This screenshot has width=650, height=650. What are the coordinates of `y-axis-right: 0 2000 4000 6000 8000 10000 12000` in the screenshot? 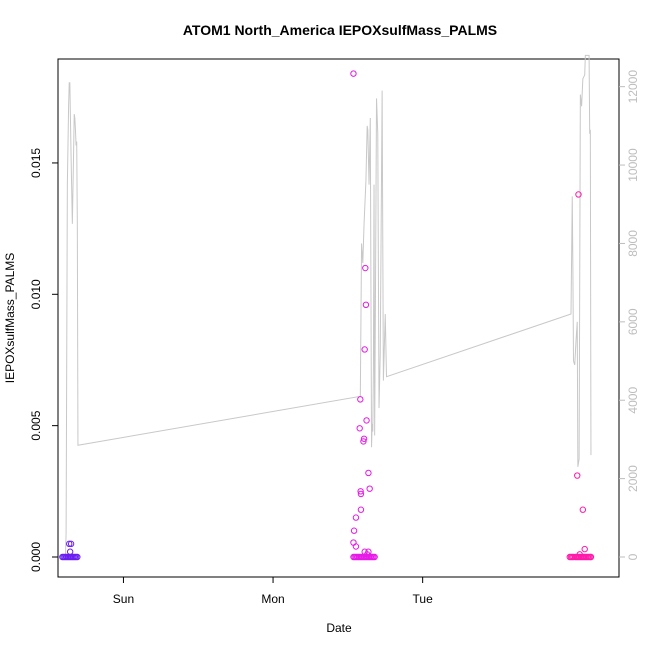 It's located at (629, 315).